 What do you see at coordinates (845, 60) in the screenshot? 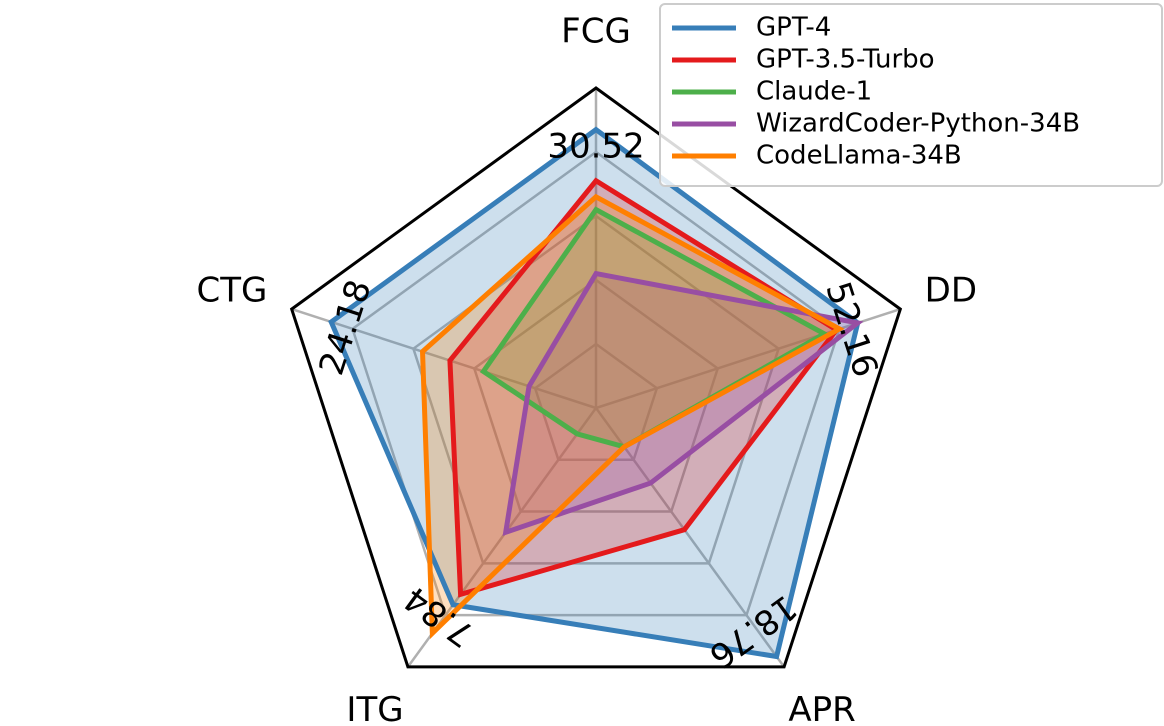
I see `legend-label: GPT-3.5-Turbo` at bounding box center [845, 60].